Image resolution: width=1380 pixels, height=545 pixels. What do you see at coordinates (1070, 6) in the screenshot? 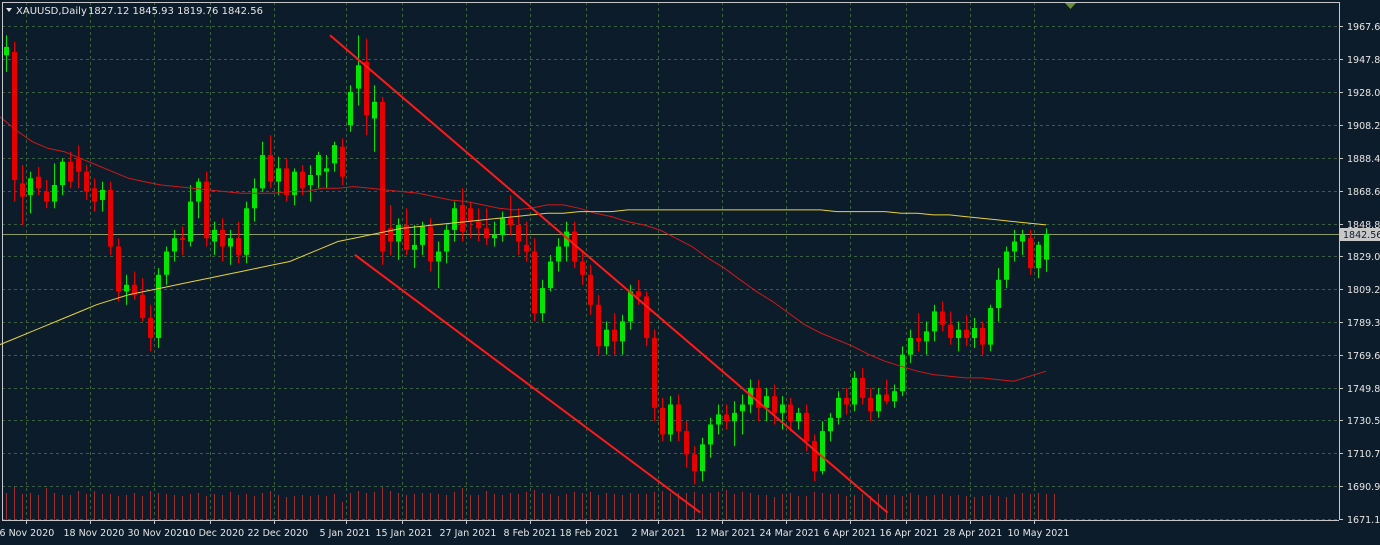
I see `one-click-trading-arrow-icon` at bounding box center [1070, 6].